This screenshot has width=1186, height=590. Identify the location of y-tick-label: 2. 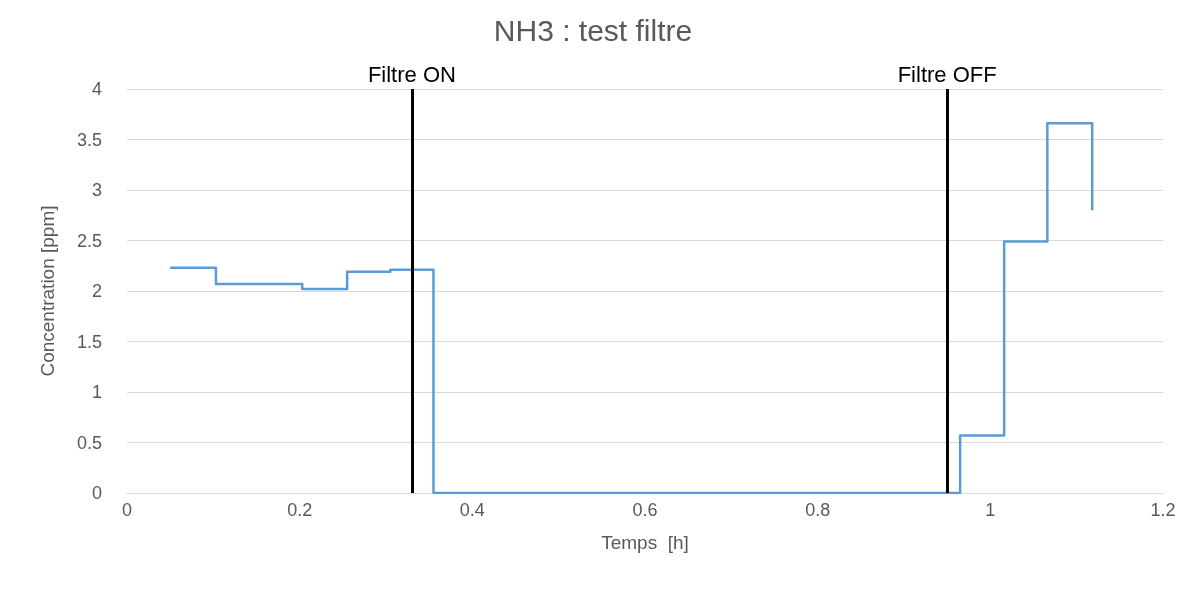
(96, 291).